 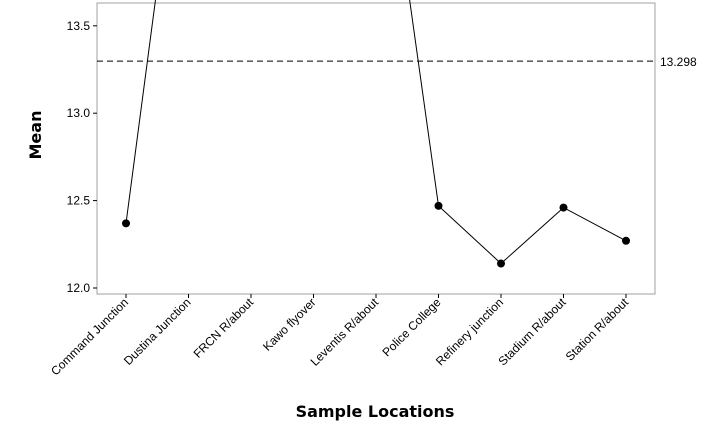 I want to click on x-tick-label: Leventis R/about, so click(x=345, y=332).